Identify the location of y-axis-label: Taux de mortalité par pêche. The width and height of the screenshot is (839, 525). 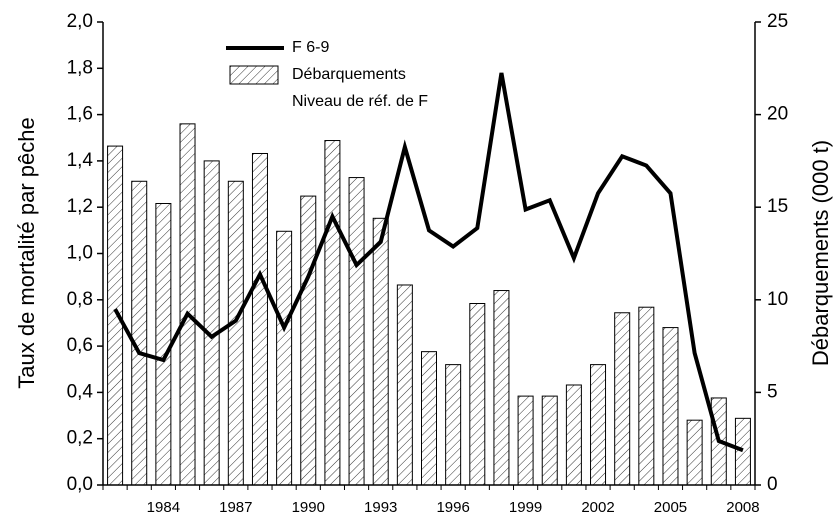
(26, 253).